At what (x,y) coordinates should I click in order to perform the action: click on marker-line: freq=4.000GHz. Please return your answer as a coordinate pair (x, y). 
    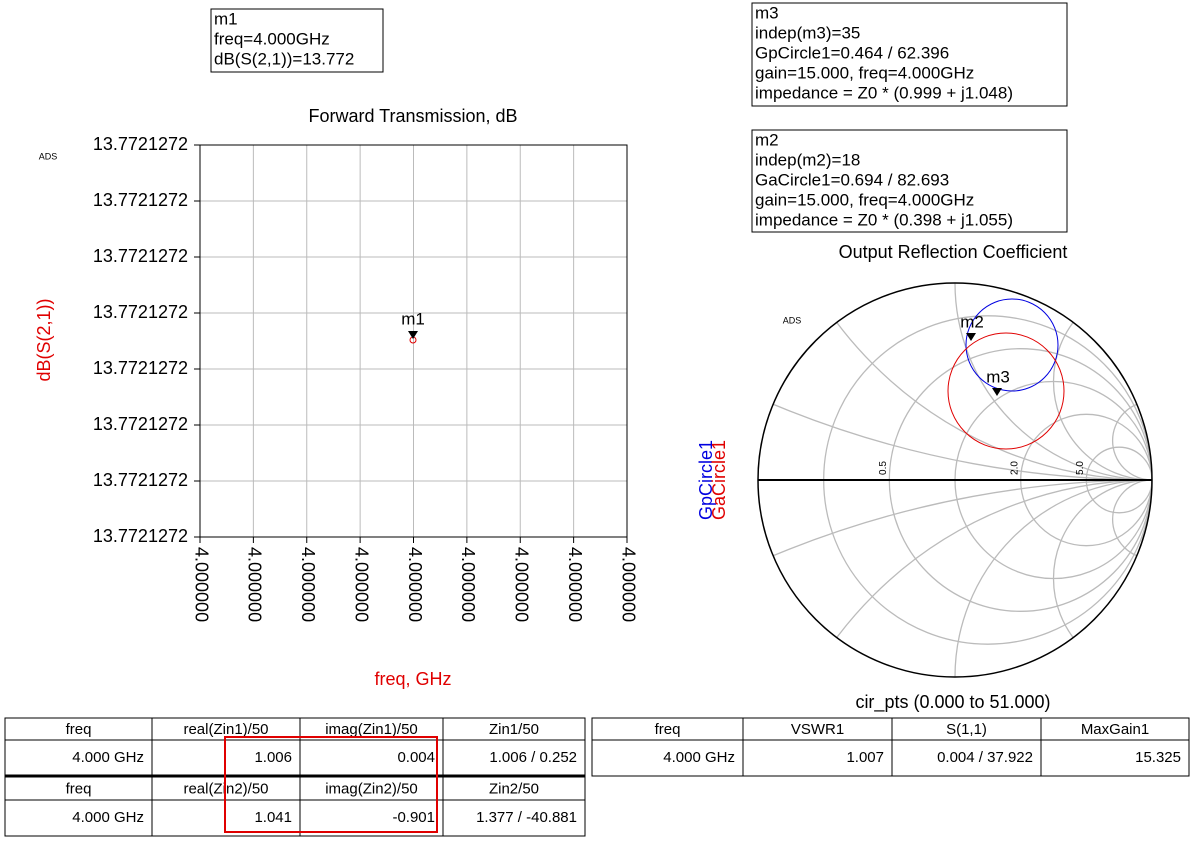
    Looking at the image, I should click on (272, 38).